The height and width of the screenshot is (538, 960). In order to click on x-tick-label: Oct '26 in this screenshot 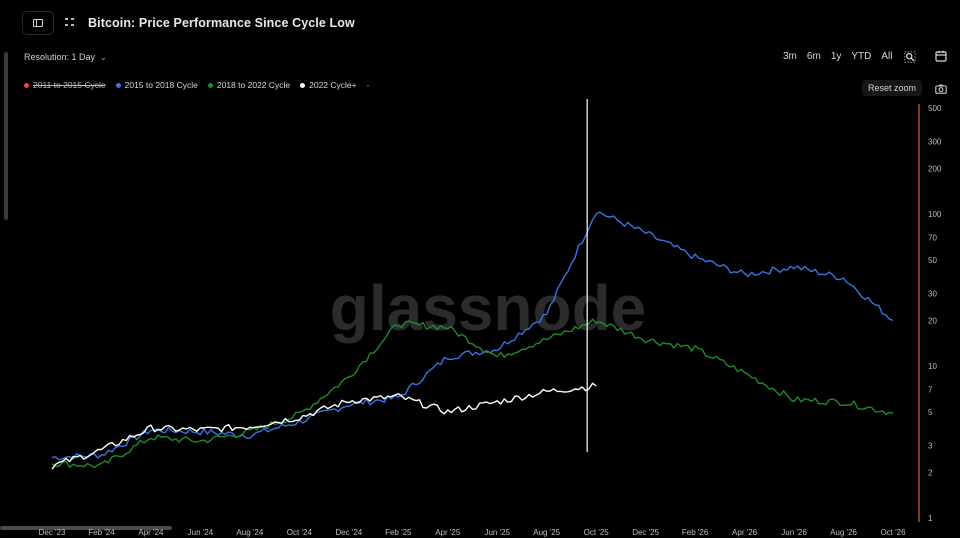, I will do `click(893, 532)`.